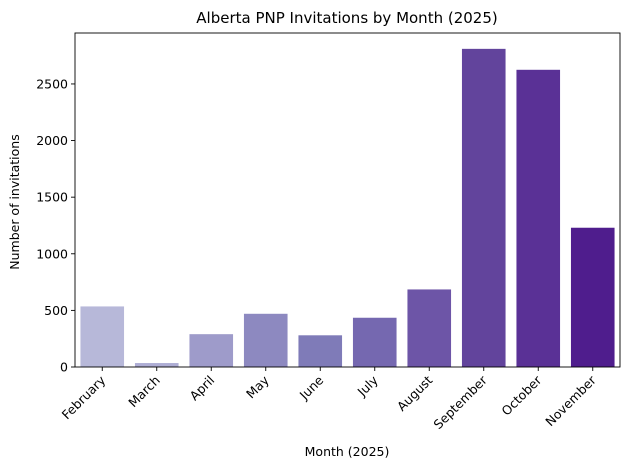 The image size is (630, 470). What do you see at coordinates (257, 386) in the screenshot?
I see `x-tick-label: May` at bounding box center [257, 386].